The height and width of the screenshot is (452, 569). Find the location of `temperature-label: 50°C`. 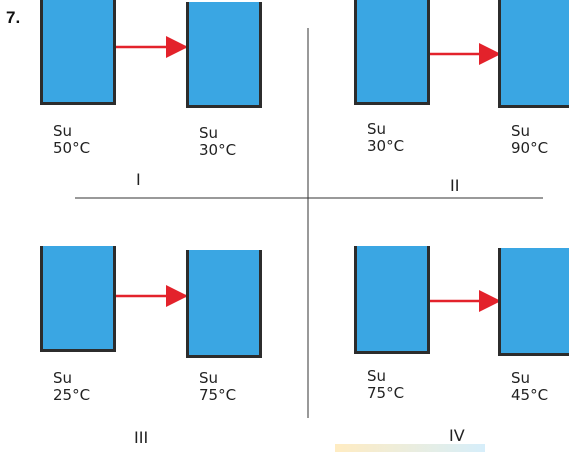

temperature-label: 50°C is located at coordinates (72, 148).